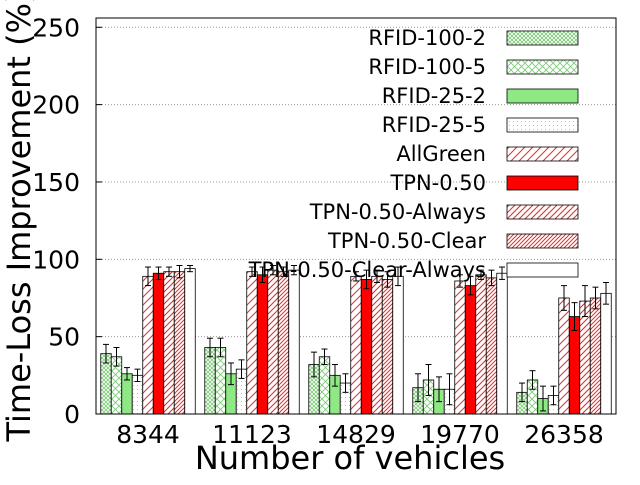 The image size is (640, 485). What do you see at coordinates (397, 212) in the screenshot?
I see `legend-label: TPN-0.50-Always` at bounding box center [397, 212].